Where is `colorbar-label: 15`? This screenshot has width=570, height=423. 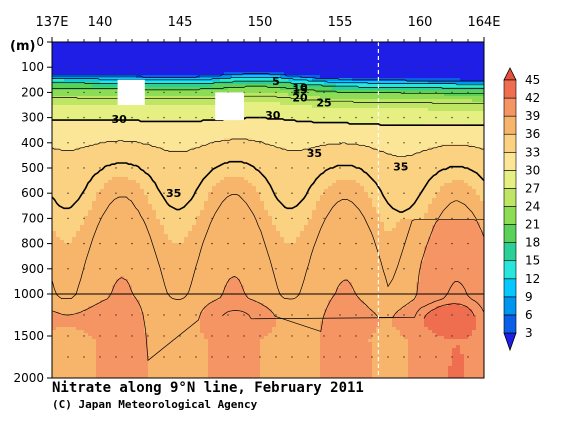 colorbar-label: 15 is located at coordinates (532, 261).